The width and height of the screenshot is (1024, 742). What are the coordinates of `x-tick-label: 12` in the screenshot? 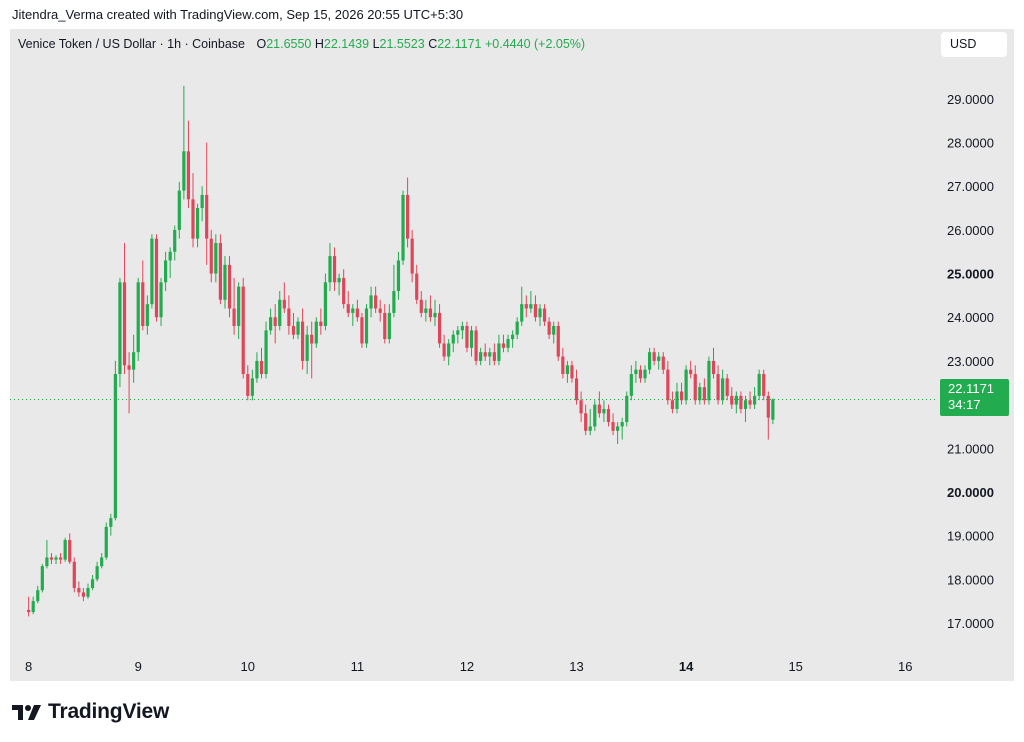 It's located at (467, 666).